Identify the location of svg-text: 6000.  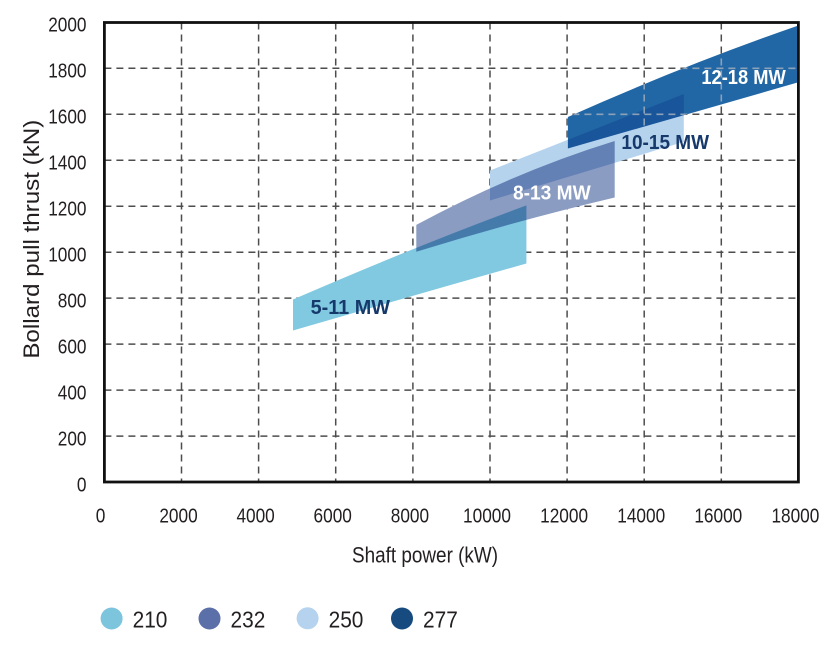
(333, 517).